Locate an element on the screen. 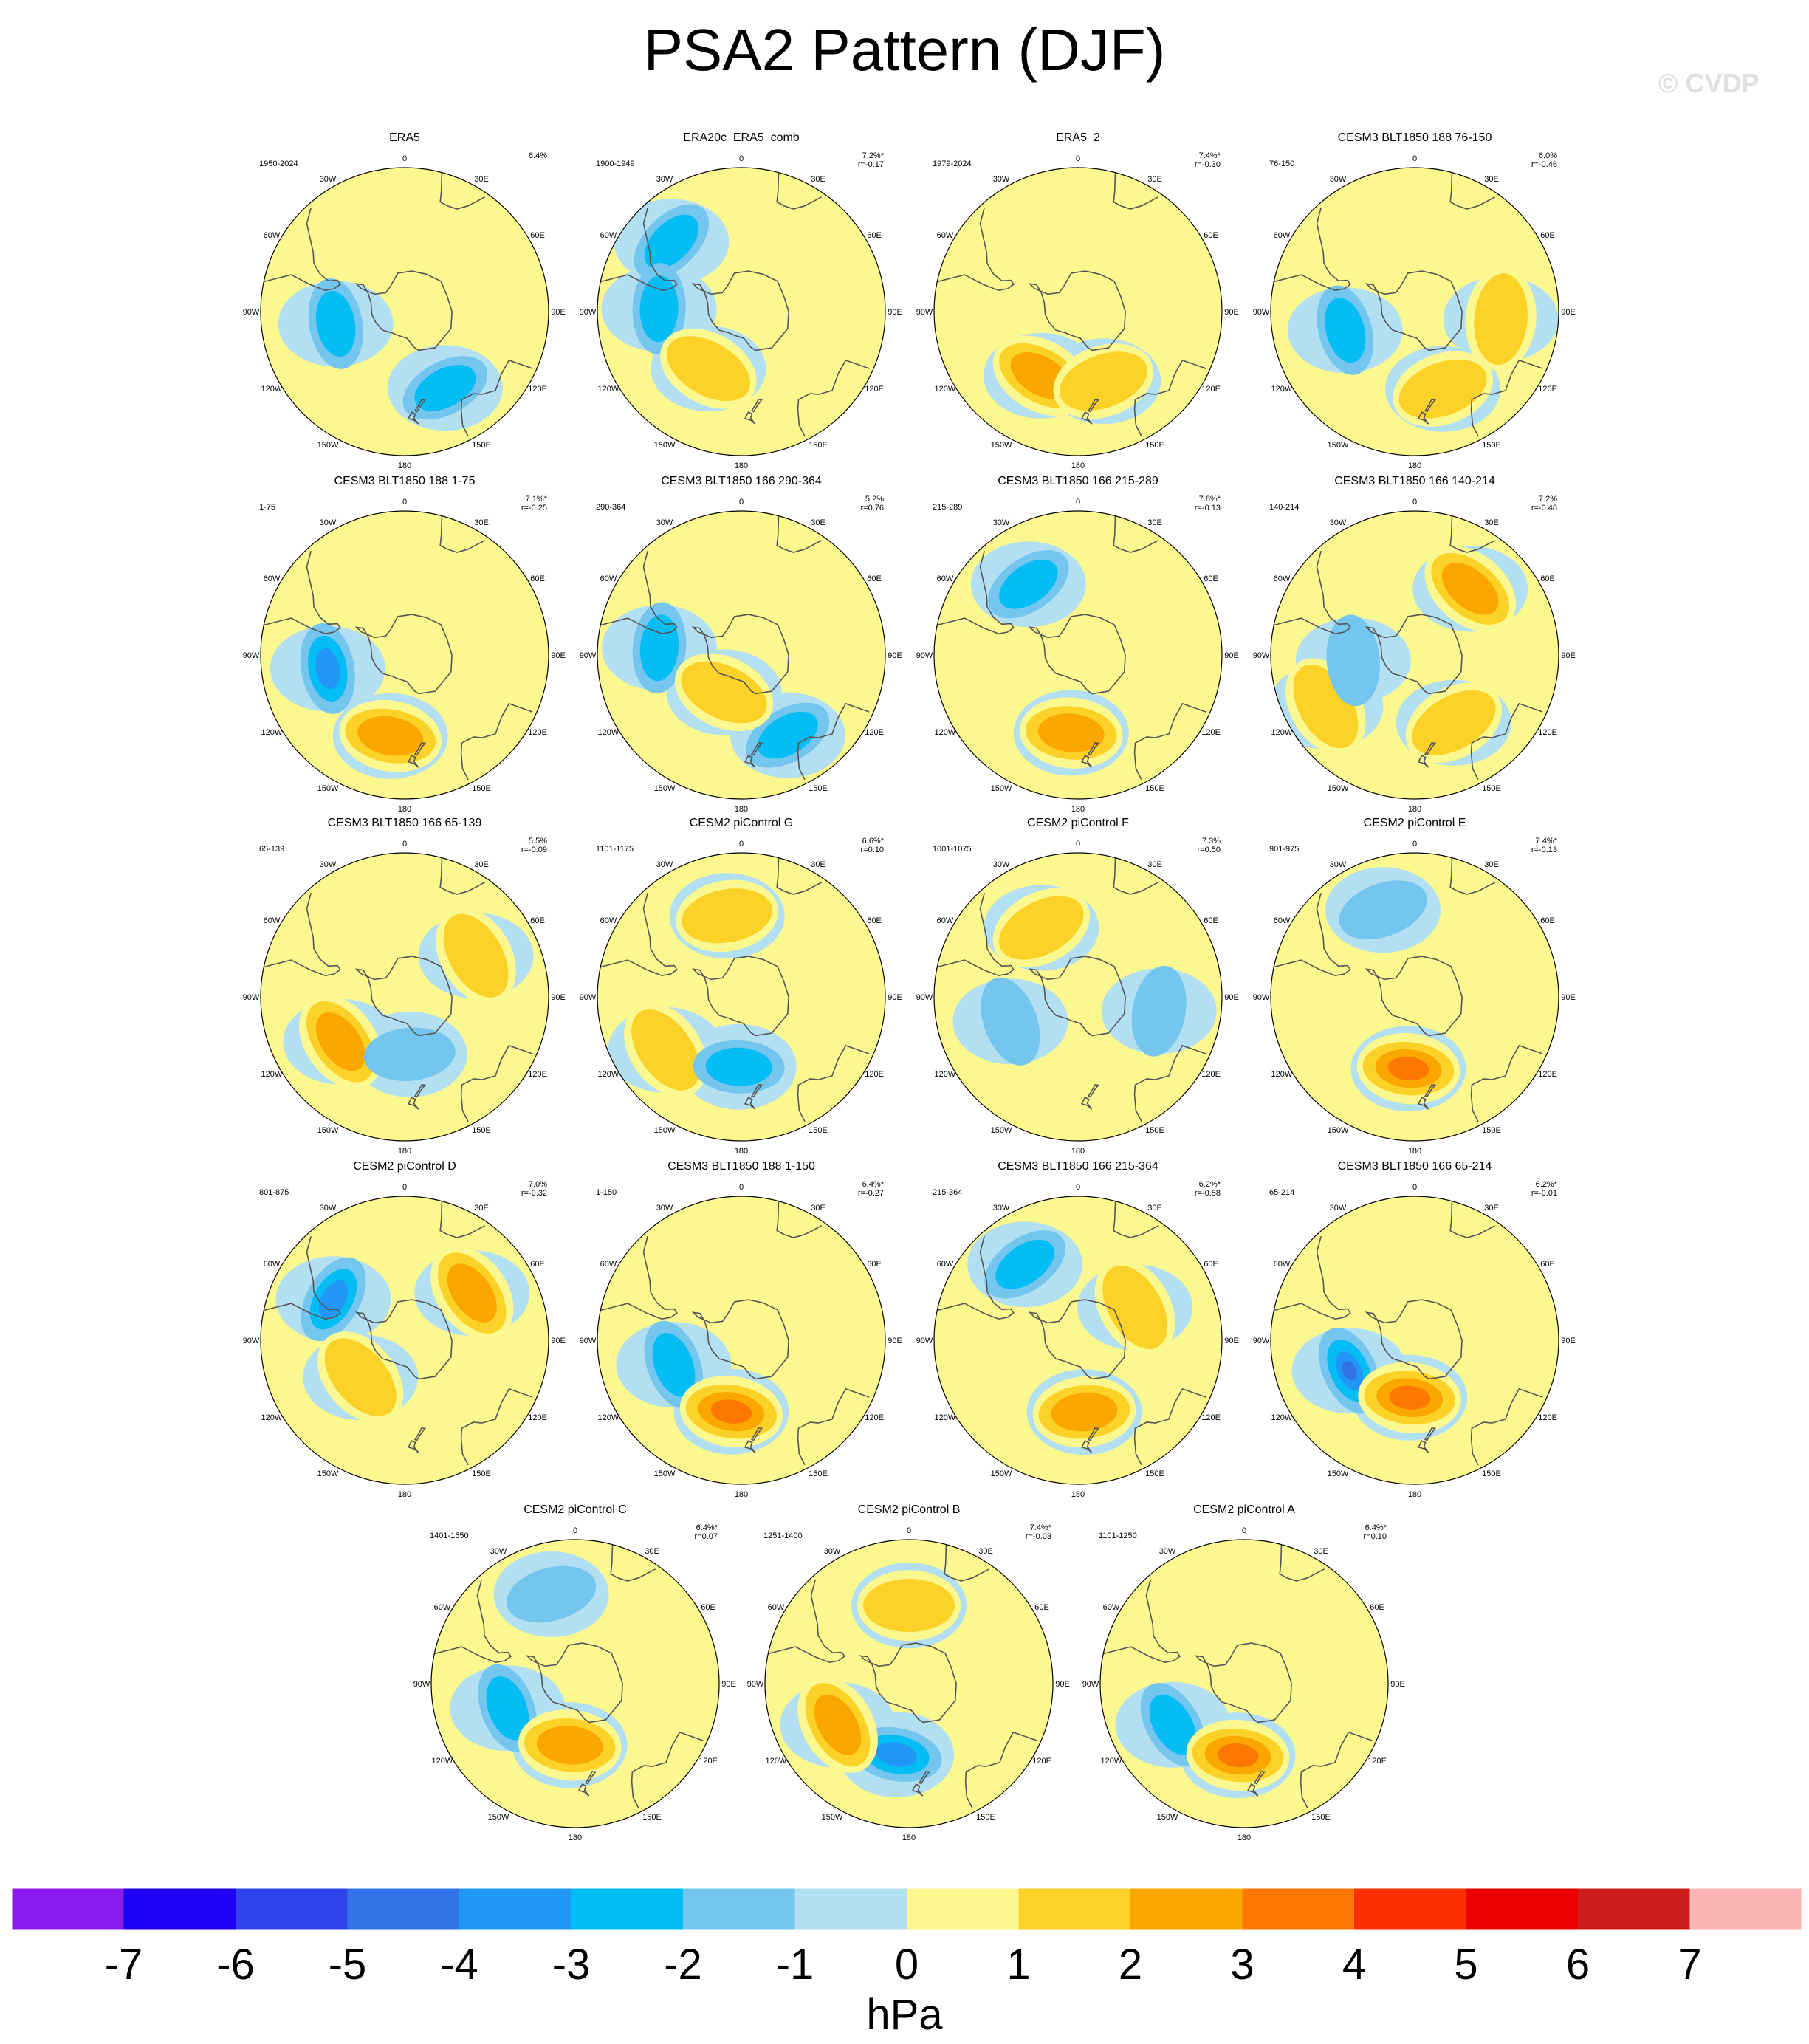 Image resolution: width=1809 pixels, height=2044 pixels. positive-anomaly-background is located at coordinates (405, 1340).